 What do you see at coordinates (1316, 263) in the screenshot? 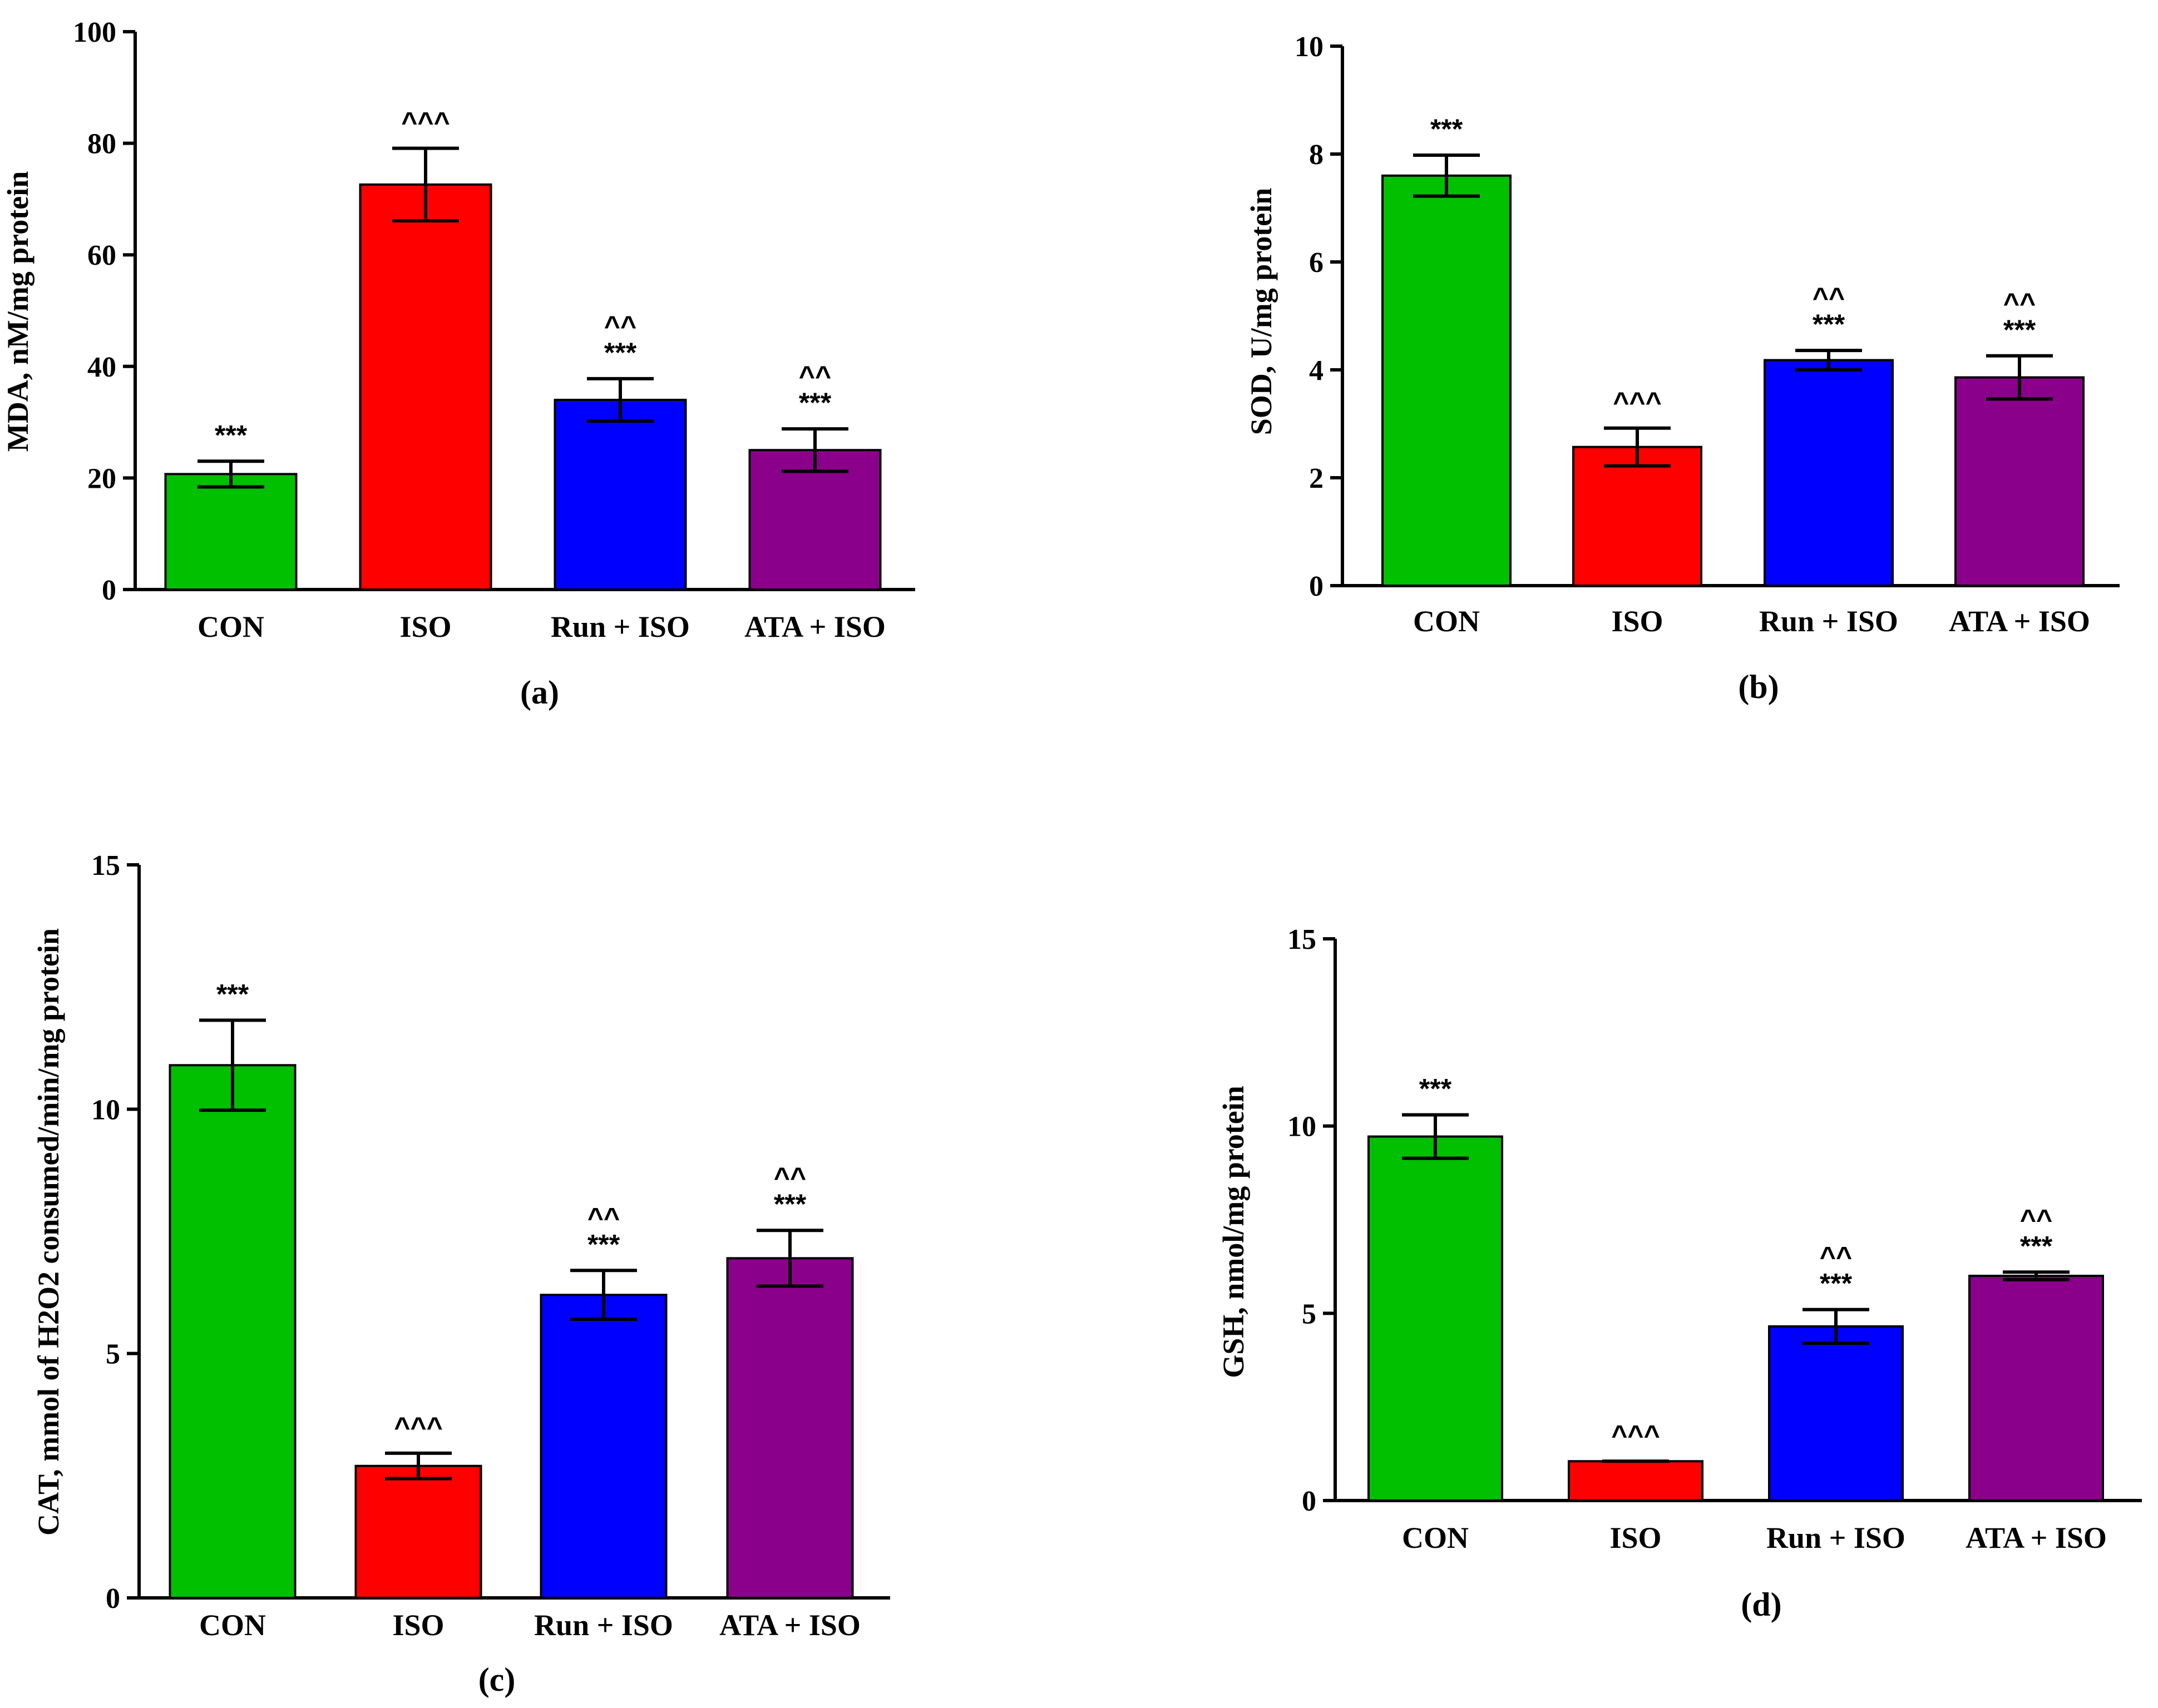
I see `y-tick-label: 6` at bounding box center [1316, 263].